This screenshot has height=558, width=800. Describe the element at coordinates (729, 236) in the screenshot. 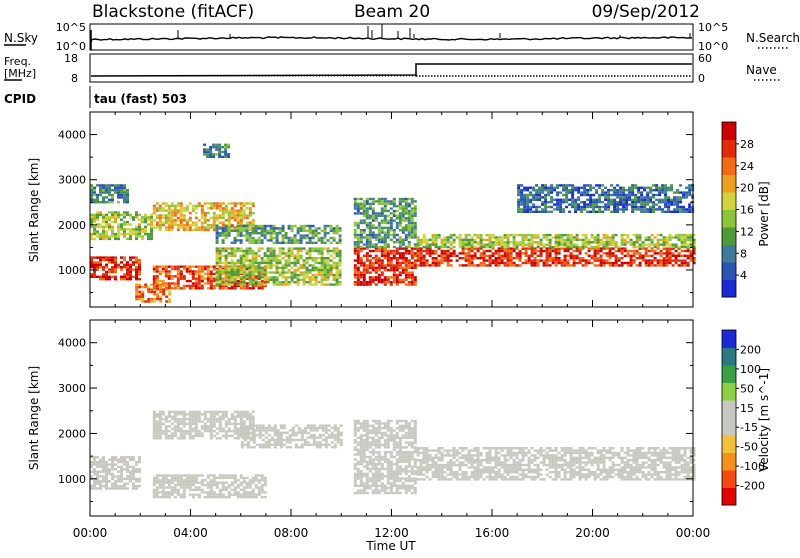

I see `colorbar-segment` at that location.